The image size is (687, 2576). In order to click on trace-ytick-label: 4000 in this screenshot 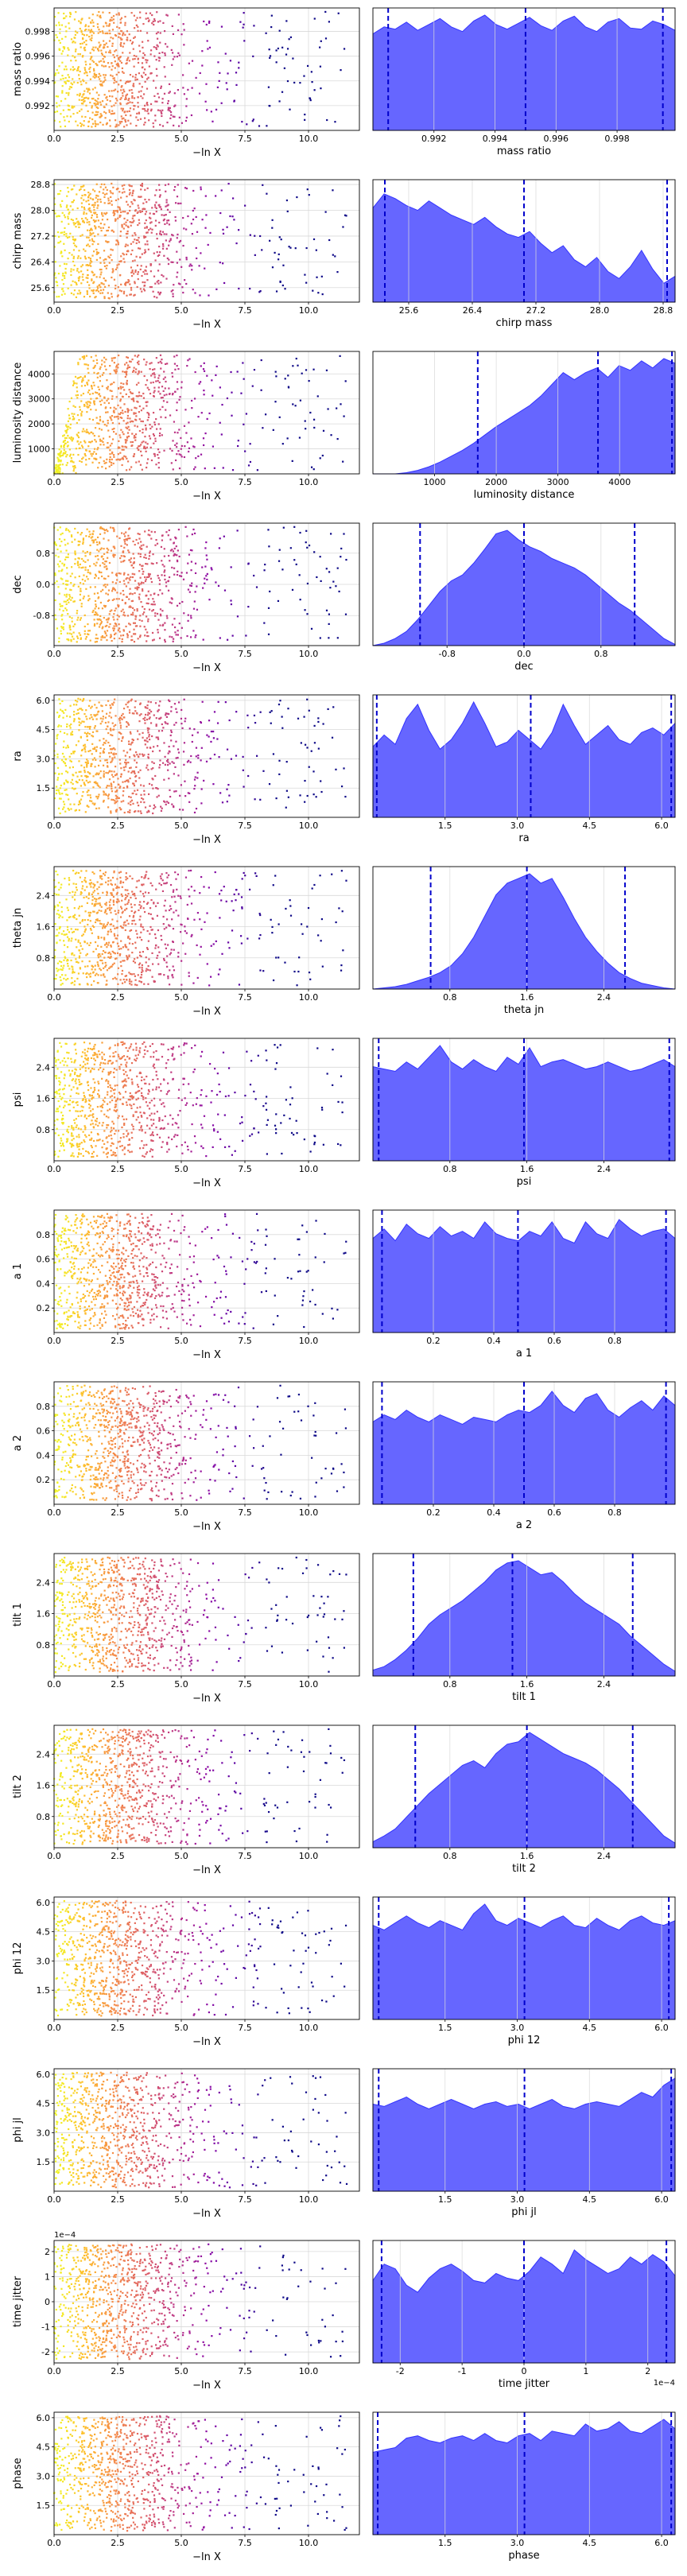, I will do `click(39, 374)`.